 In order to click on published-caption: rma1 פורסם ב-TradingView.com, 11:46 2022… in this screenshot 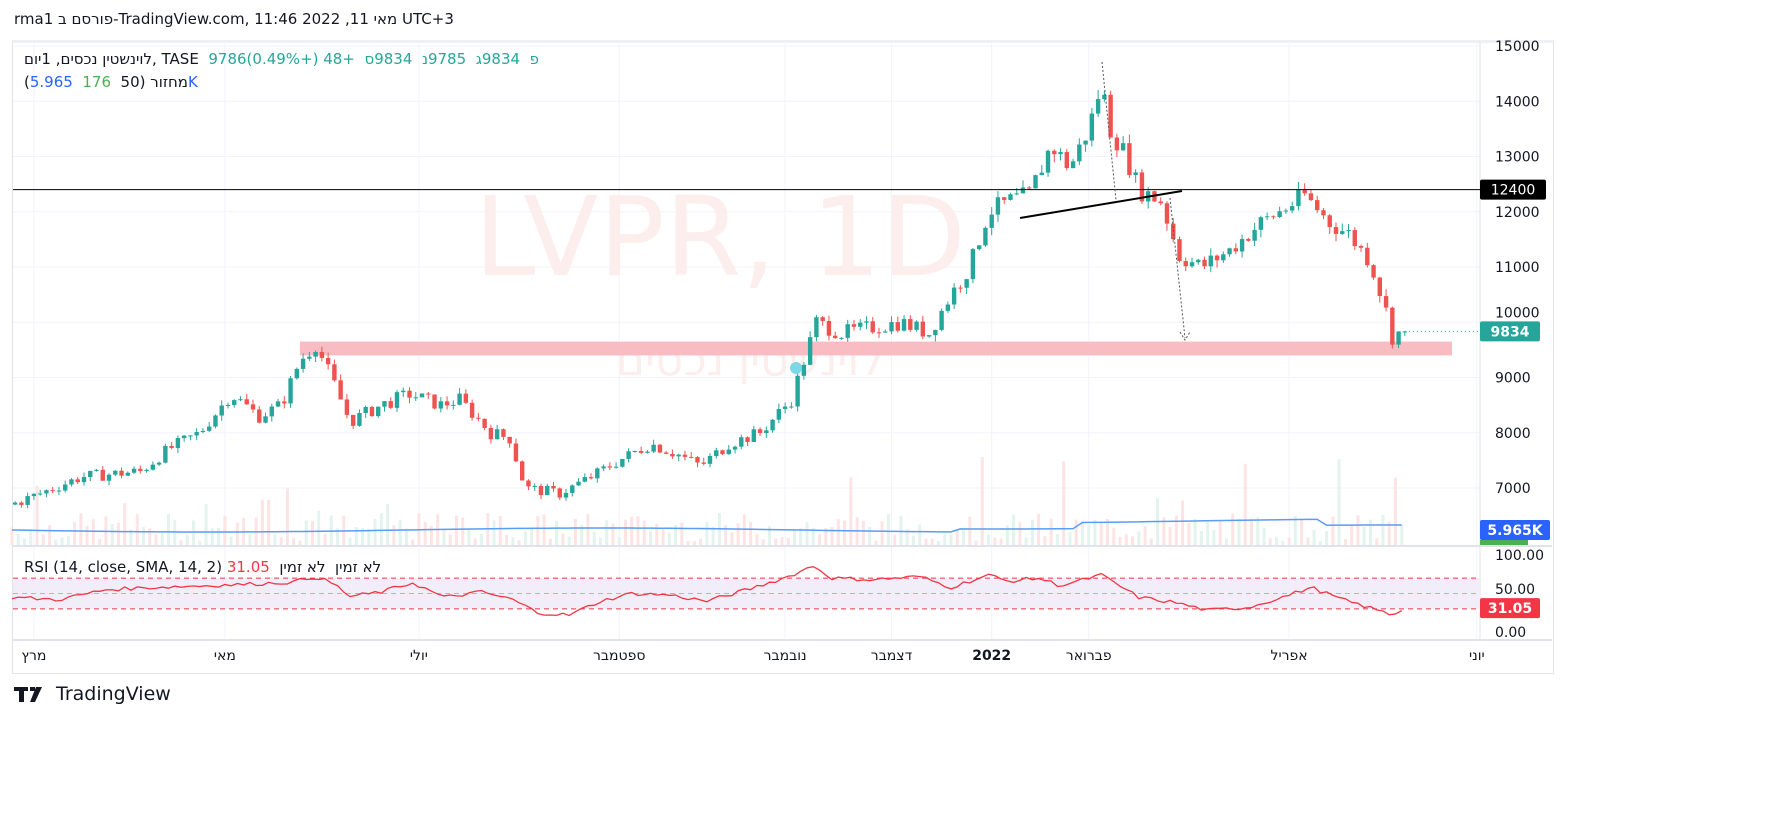, I will do `click(234, 19)`.